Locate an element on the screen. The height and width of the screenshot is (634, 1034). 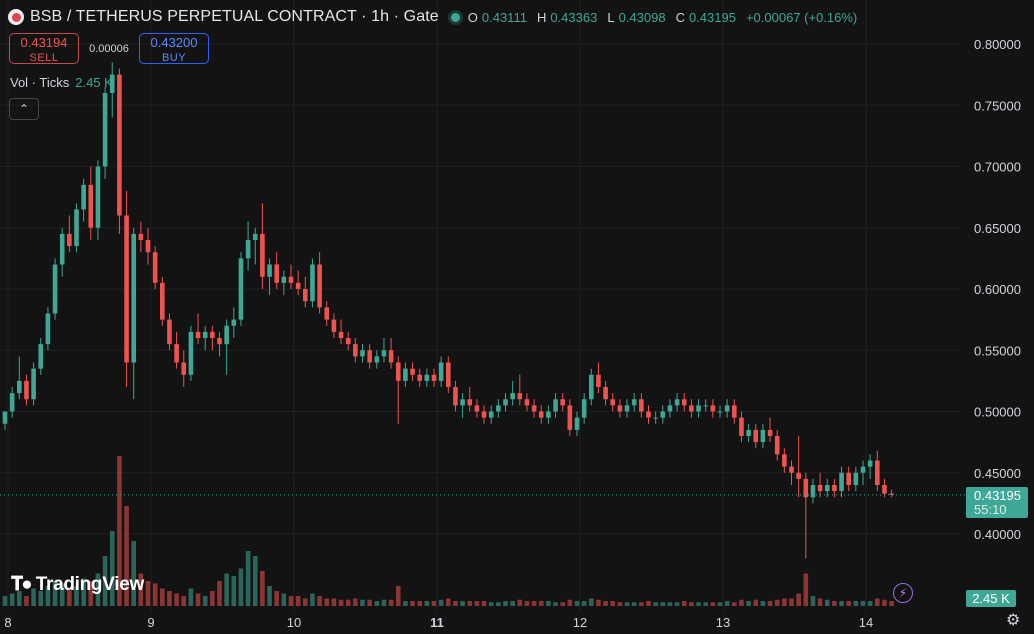
gear-icon: ⚙ is located at coordinates (1013, 620).